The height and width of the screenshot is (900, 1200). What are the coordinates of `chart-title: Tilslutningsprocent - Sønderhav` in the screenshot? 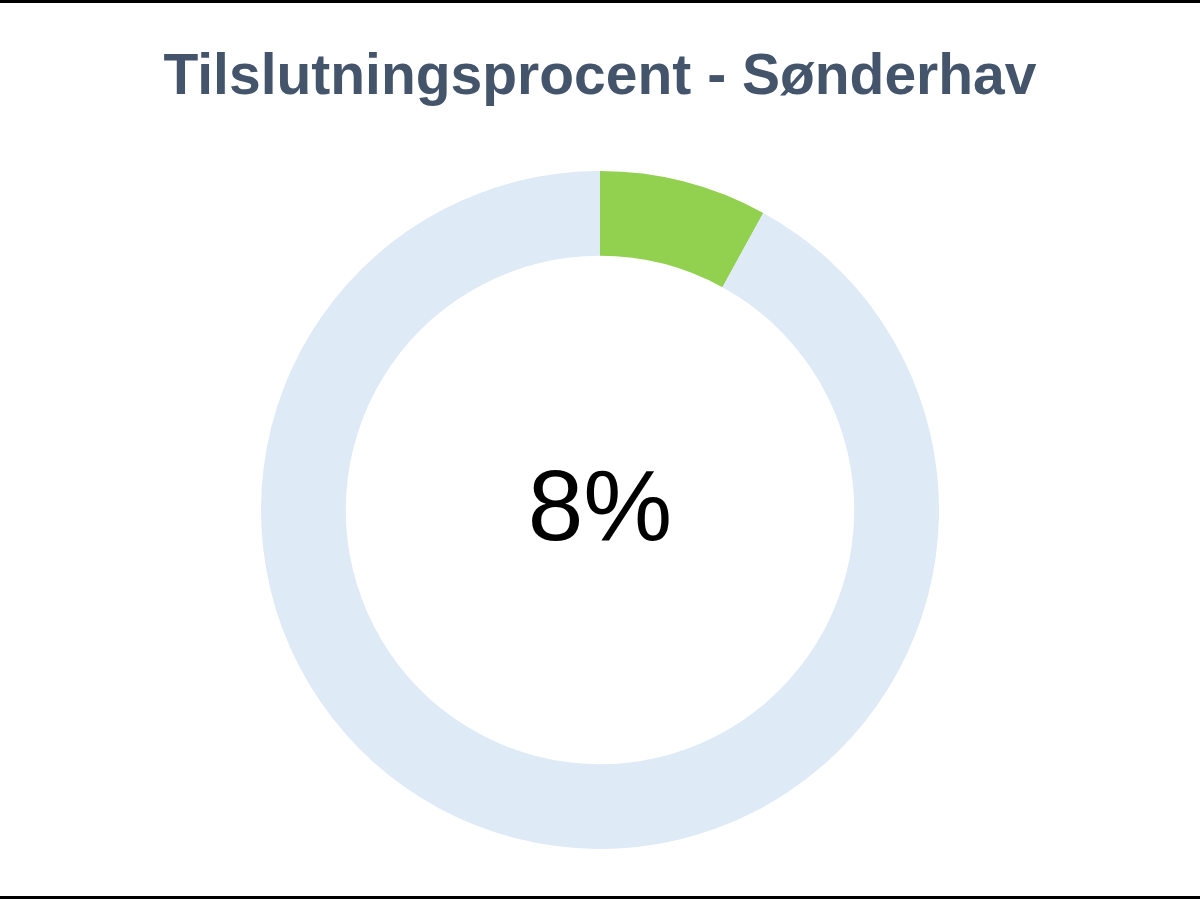 It's located at (600, 74).